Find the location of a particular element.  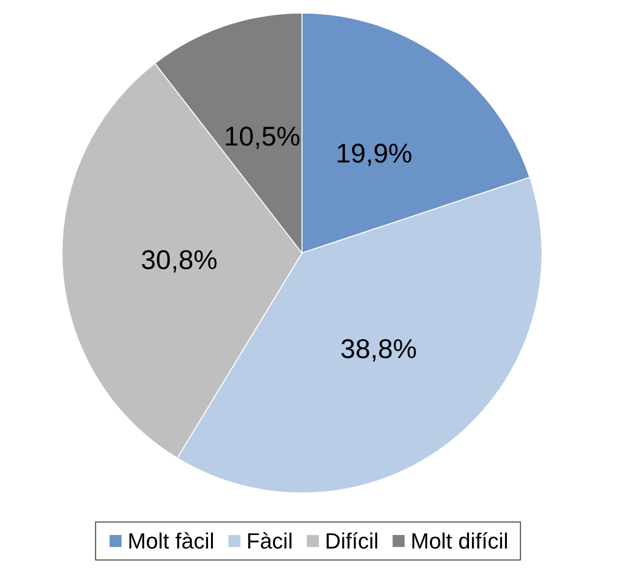

data-label: 30,8% is located at coordinates (179, 259).